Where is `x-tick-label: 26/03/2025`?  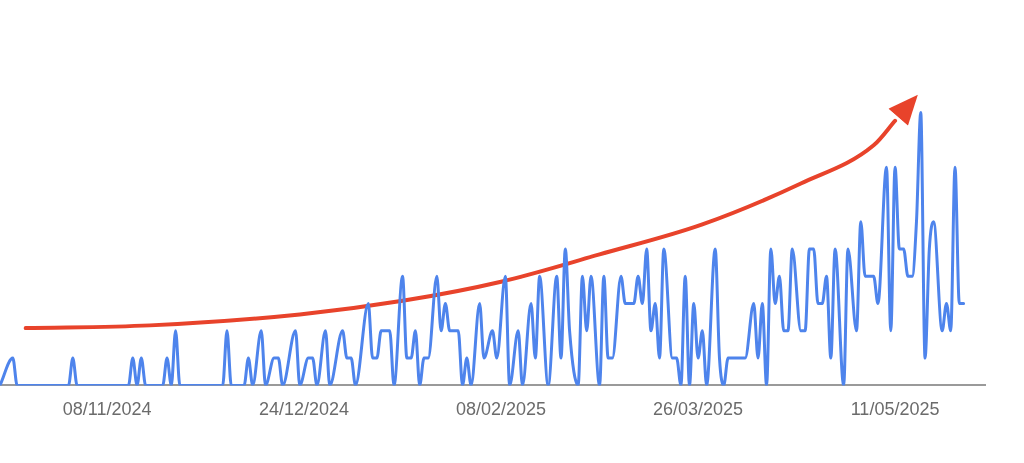 x-tick-label: 26/03/2025 is located at coordinates (698, 409).